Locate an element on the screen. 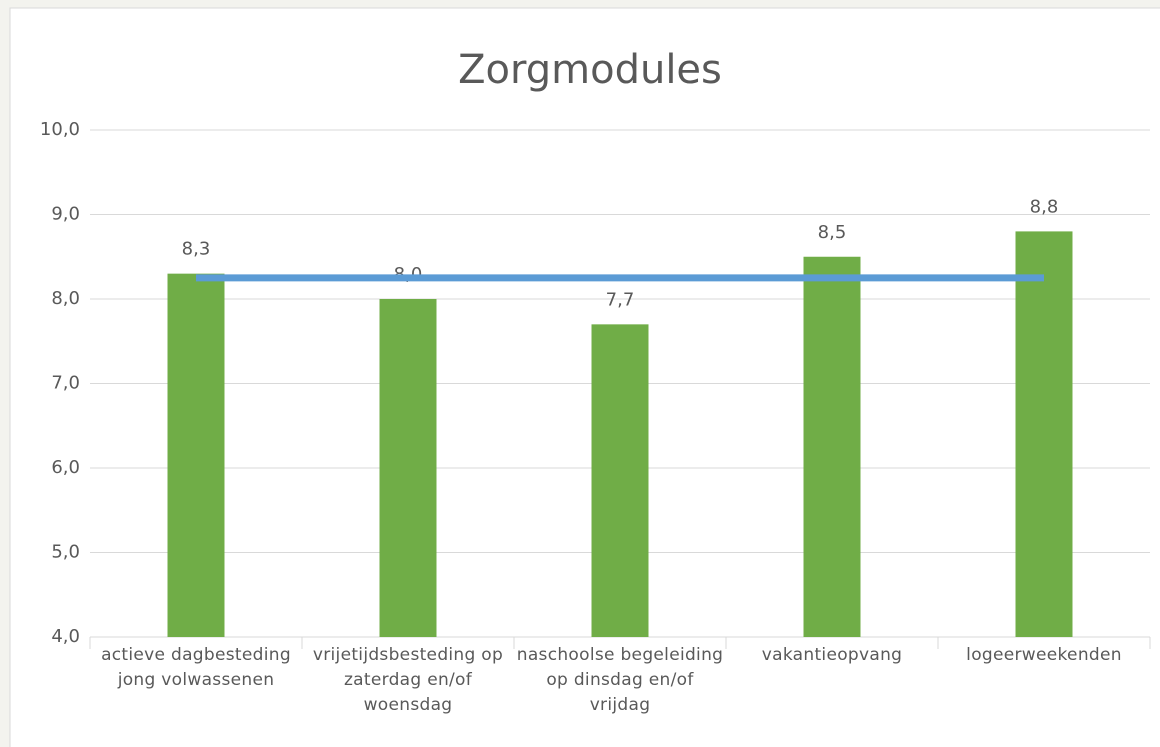  y-tick-label: 8,0 is located at coordinates (65, 298).